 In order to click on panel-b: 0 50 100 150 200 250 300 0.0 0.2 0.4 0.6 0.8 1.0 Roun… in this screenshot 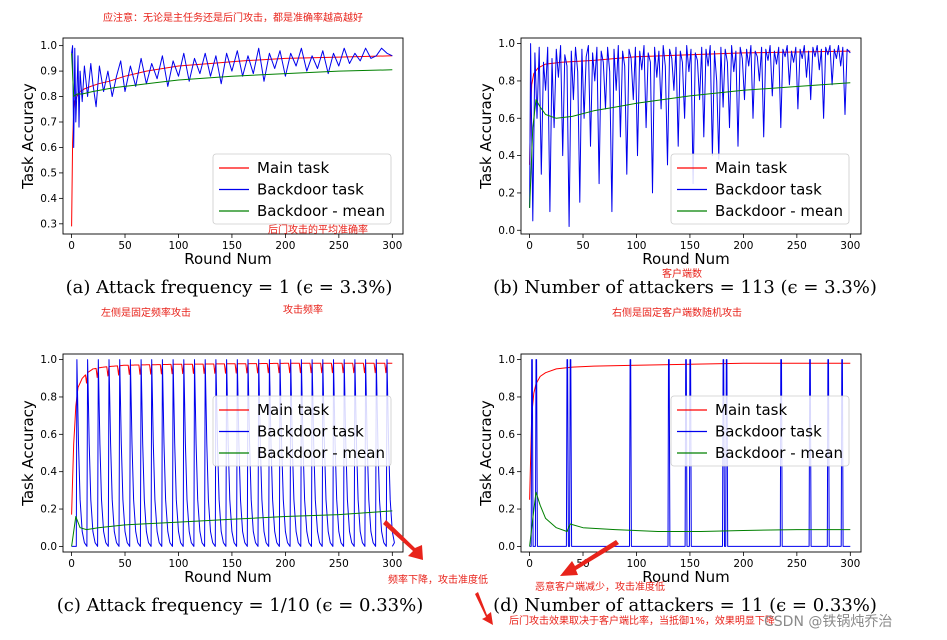, I will do `click(669, 152)`.